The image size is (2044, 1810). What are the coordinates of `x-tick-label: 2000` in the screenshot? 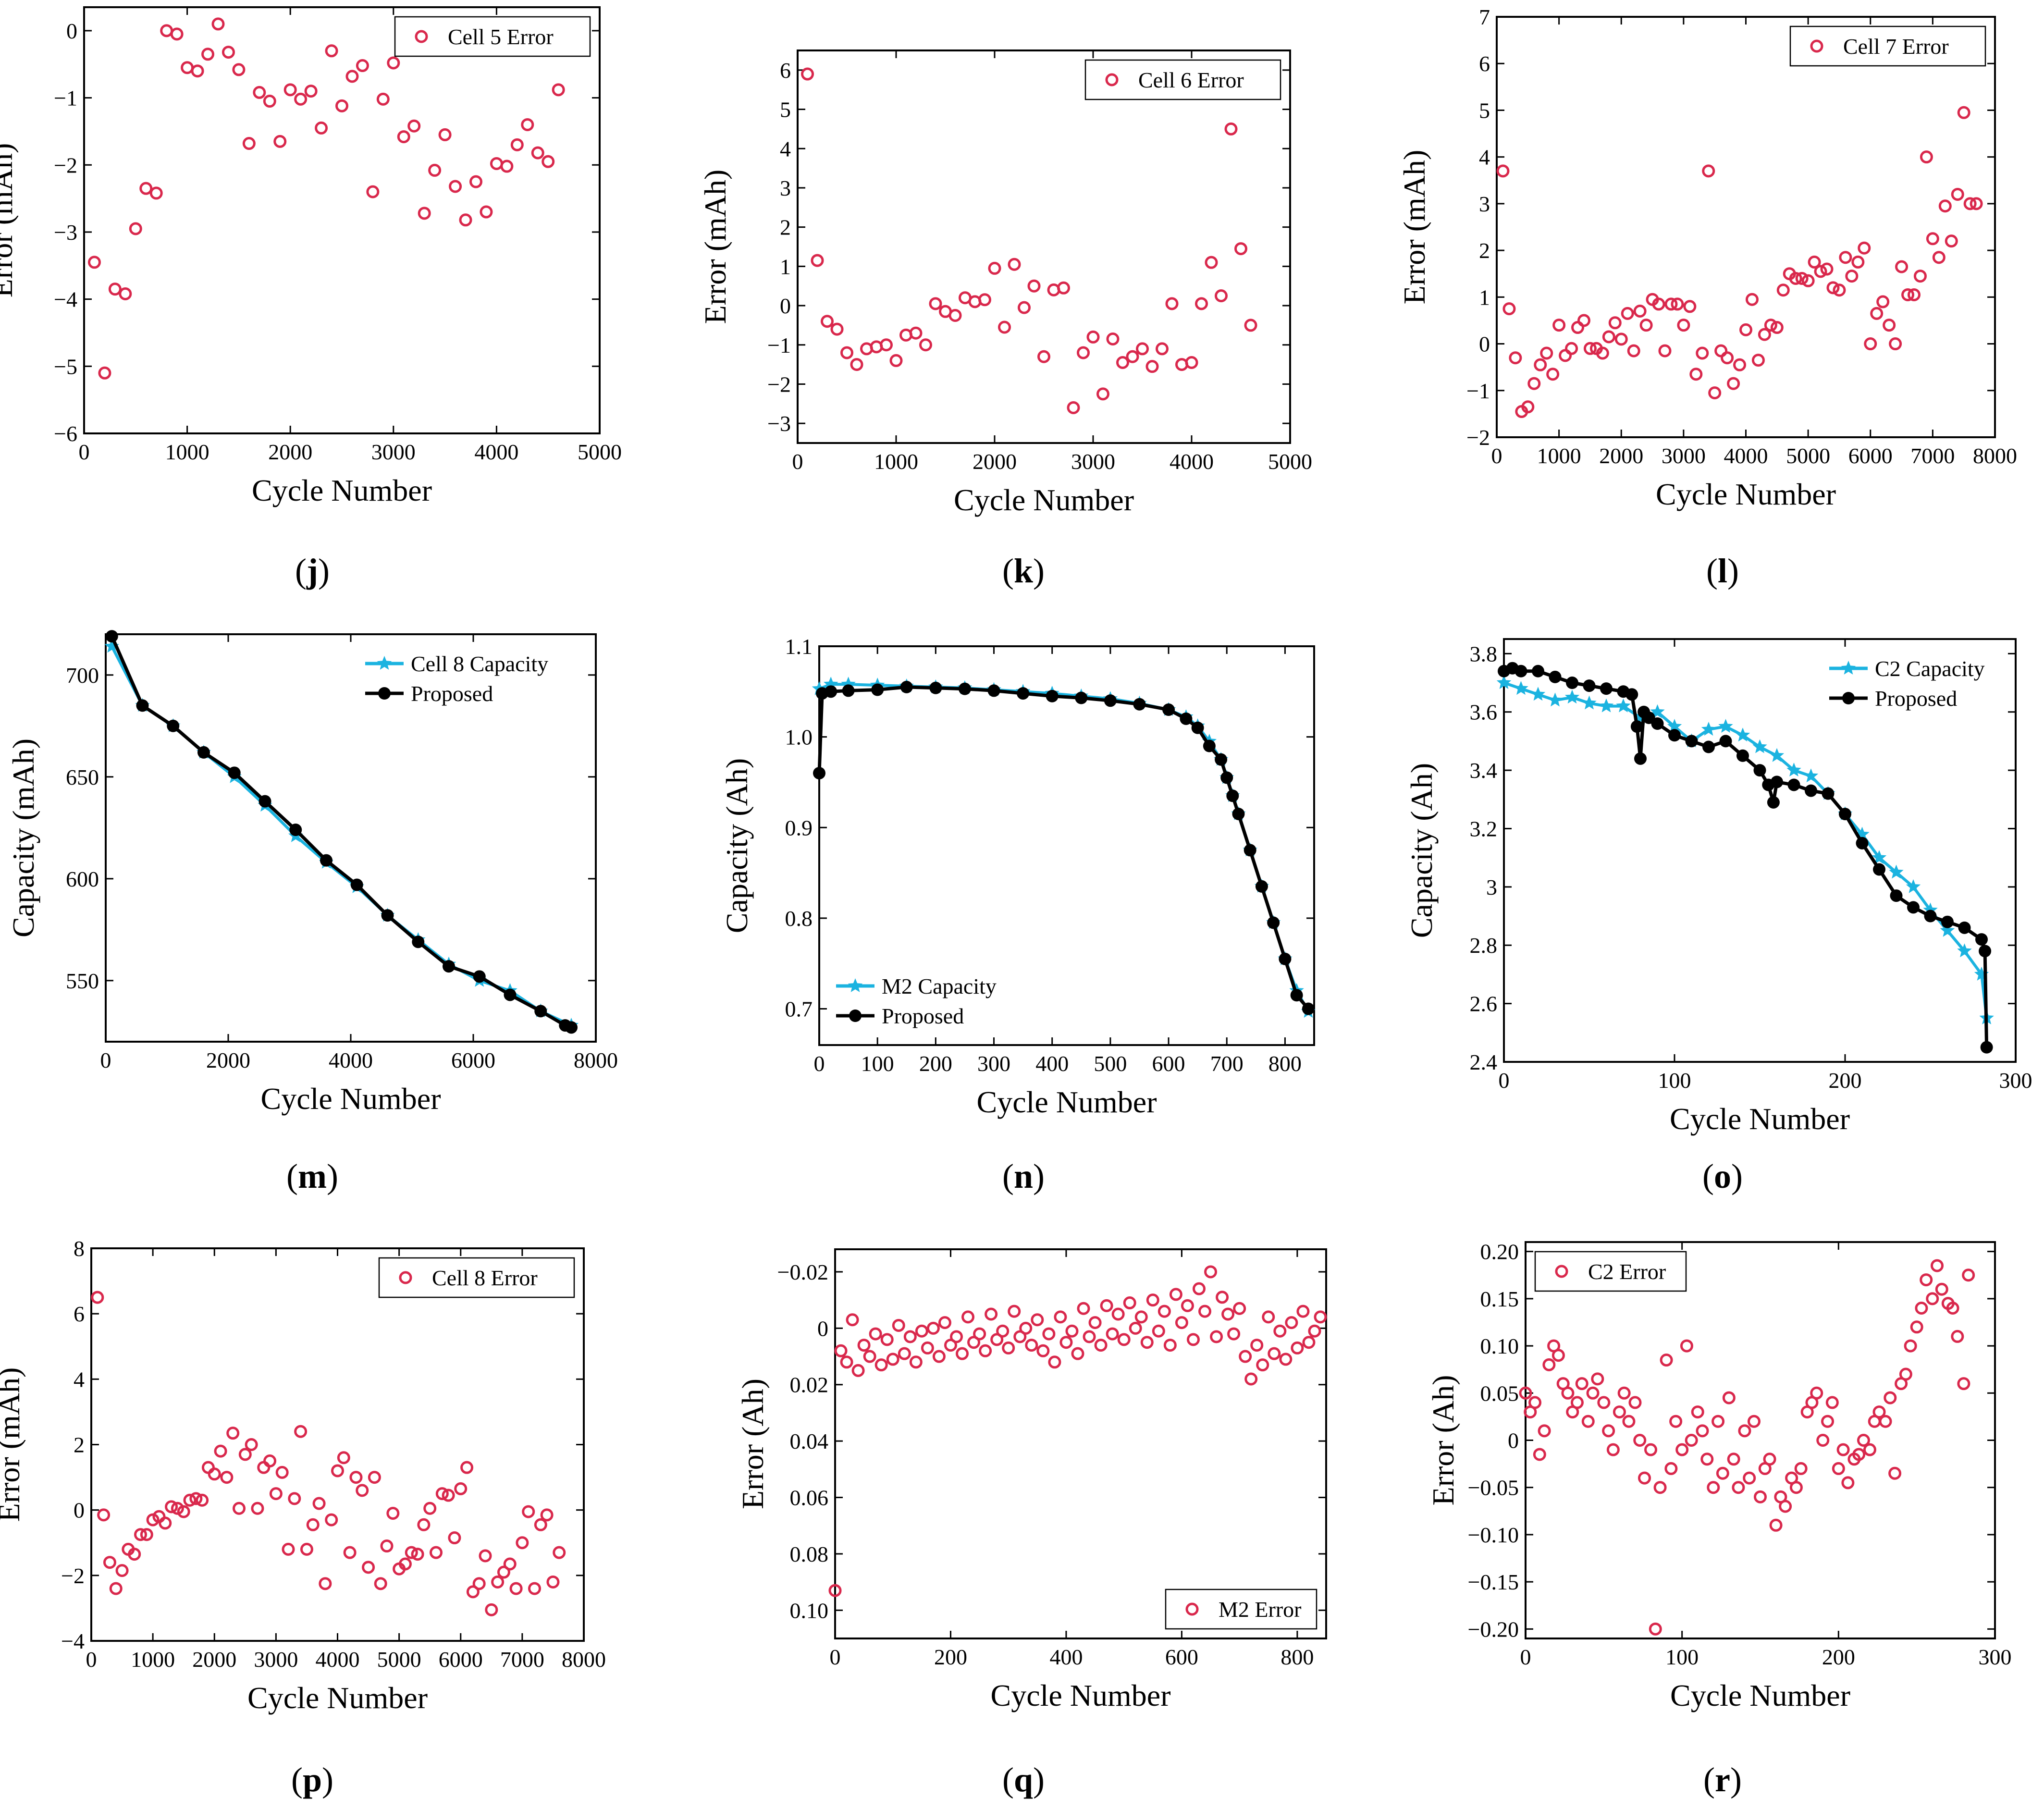 It's located at (228, 1060).